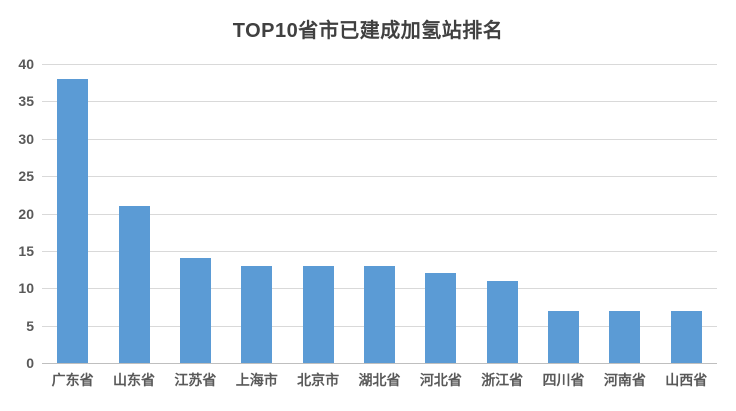 This screenshot has height=411, width=736. I want to click on y-tick-label: 20, so click(26, 213).